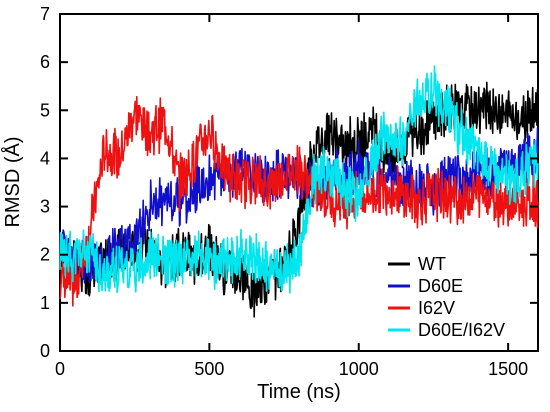 The image size is (550, 412). I want to click on y-tick-label: 1, so click(45, 303).